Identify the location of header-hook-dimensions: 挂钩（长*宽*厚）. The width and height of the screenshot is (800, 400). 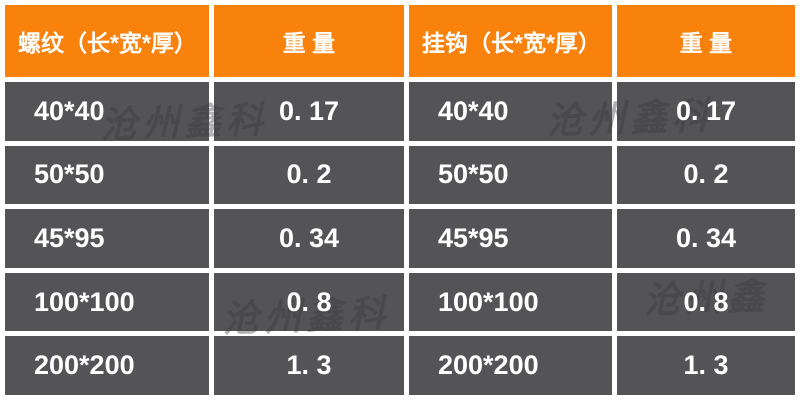
(510, 41).